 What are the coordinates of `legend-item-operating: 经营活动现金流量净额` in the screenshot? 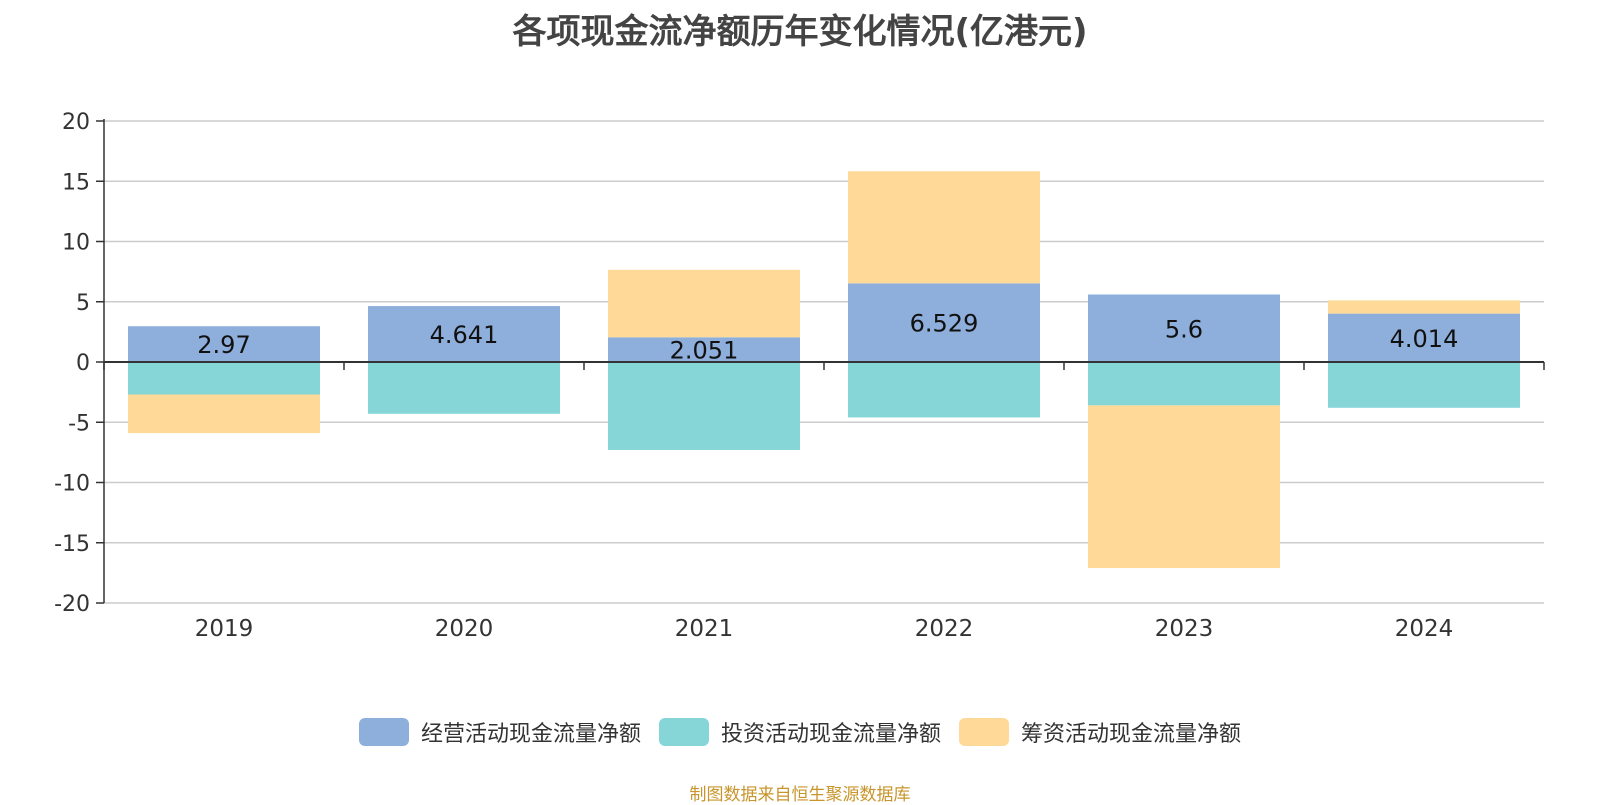 It's located at (499, 732).